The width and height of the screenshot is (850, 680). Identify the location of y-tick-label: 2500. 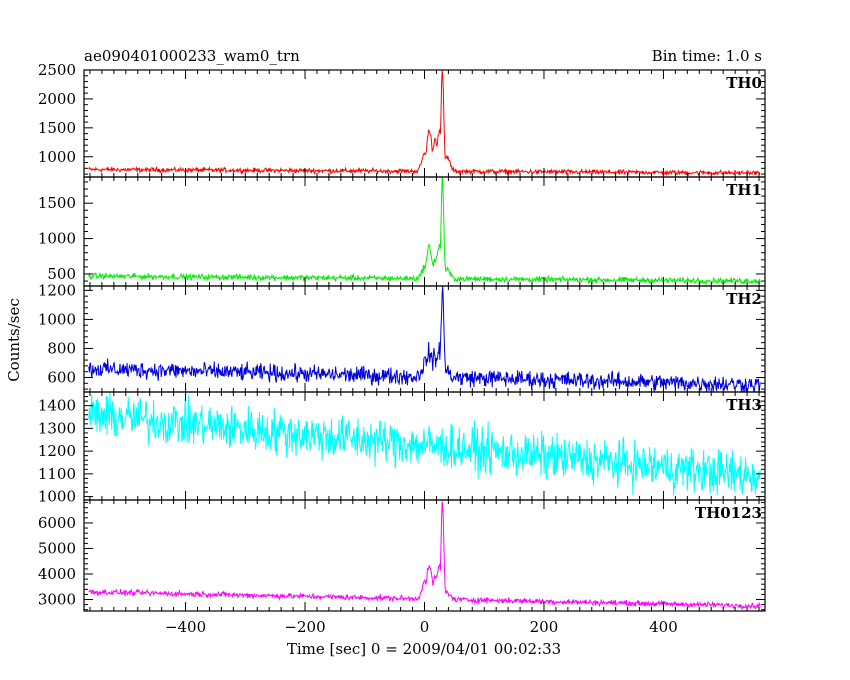
(57, 70).